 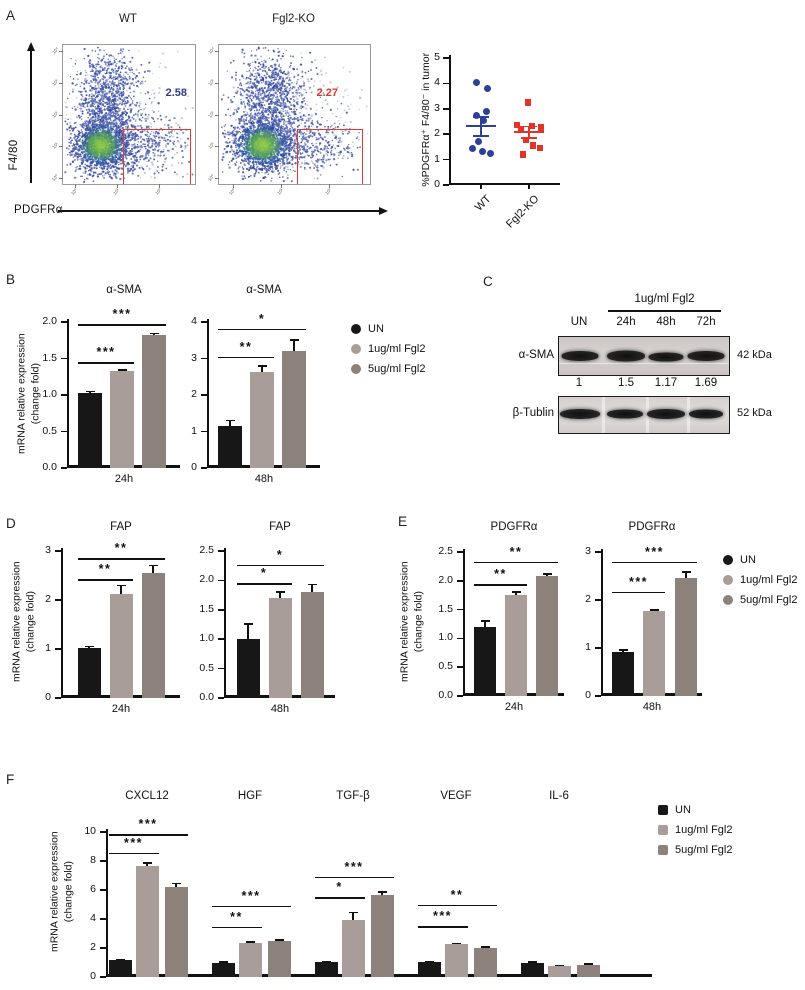 What do you see at coordinates (124, 479) in the screenshot?
I see `x-axis-label: 24h` at bounding box center [124, 479].